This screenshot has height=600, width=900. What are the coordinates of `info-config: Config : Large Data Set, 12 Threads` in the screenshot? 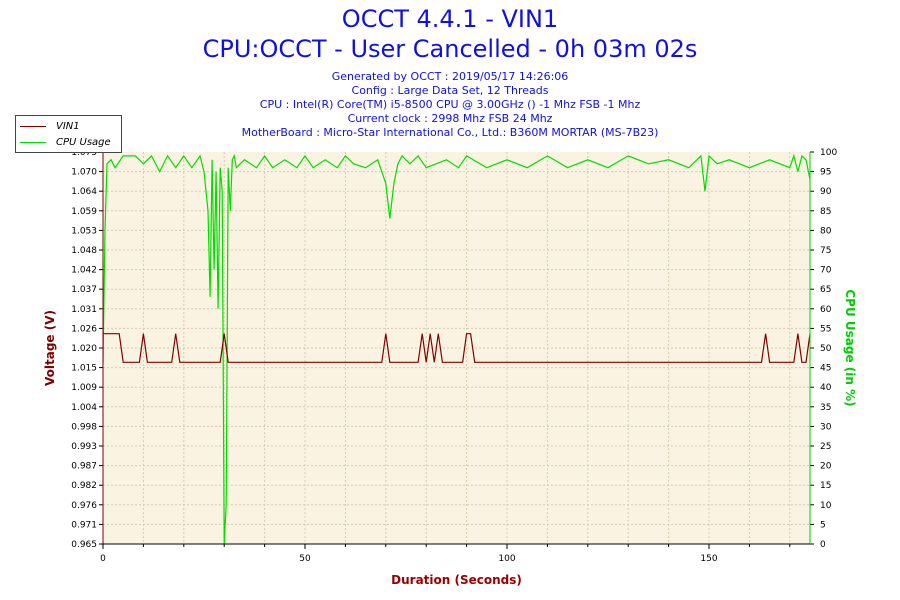 It's located at (450, 90).